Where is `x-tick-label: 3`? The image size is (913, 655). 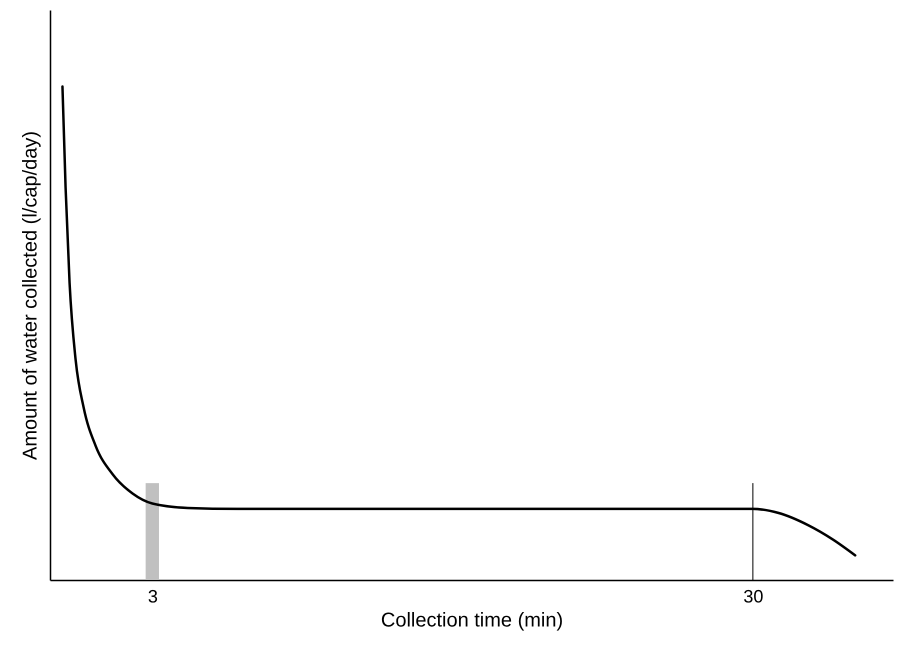 x-tick-label: 3 is located at coordinates (153, 596).